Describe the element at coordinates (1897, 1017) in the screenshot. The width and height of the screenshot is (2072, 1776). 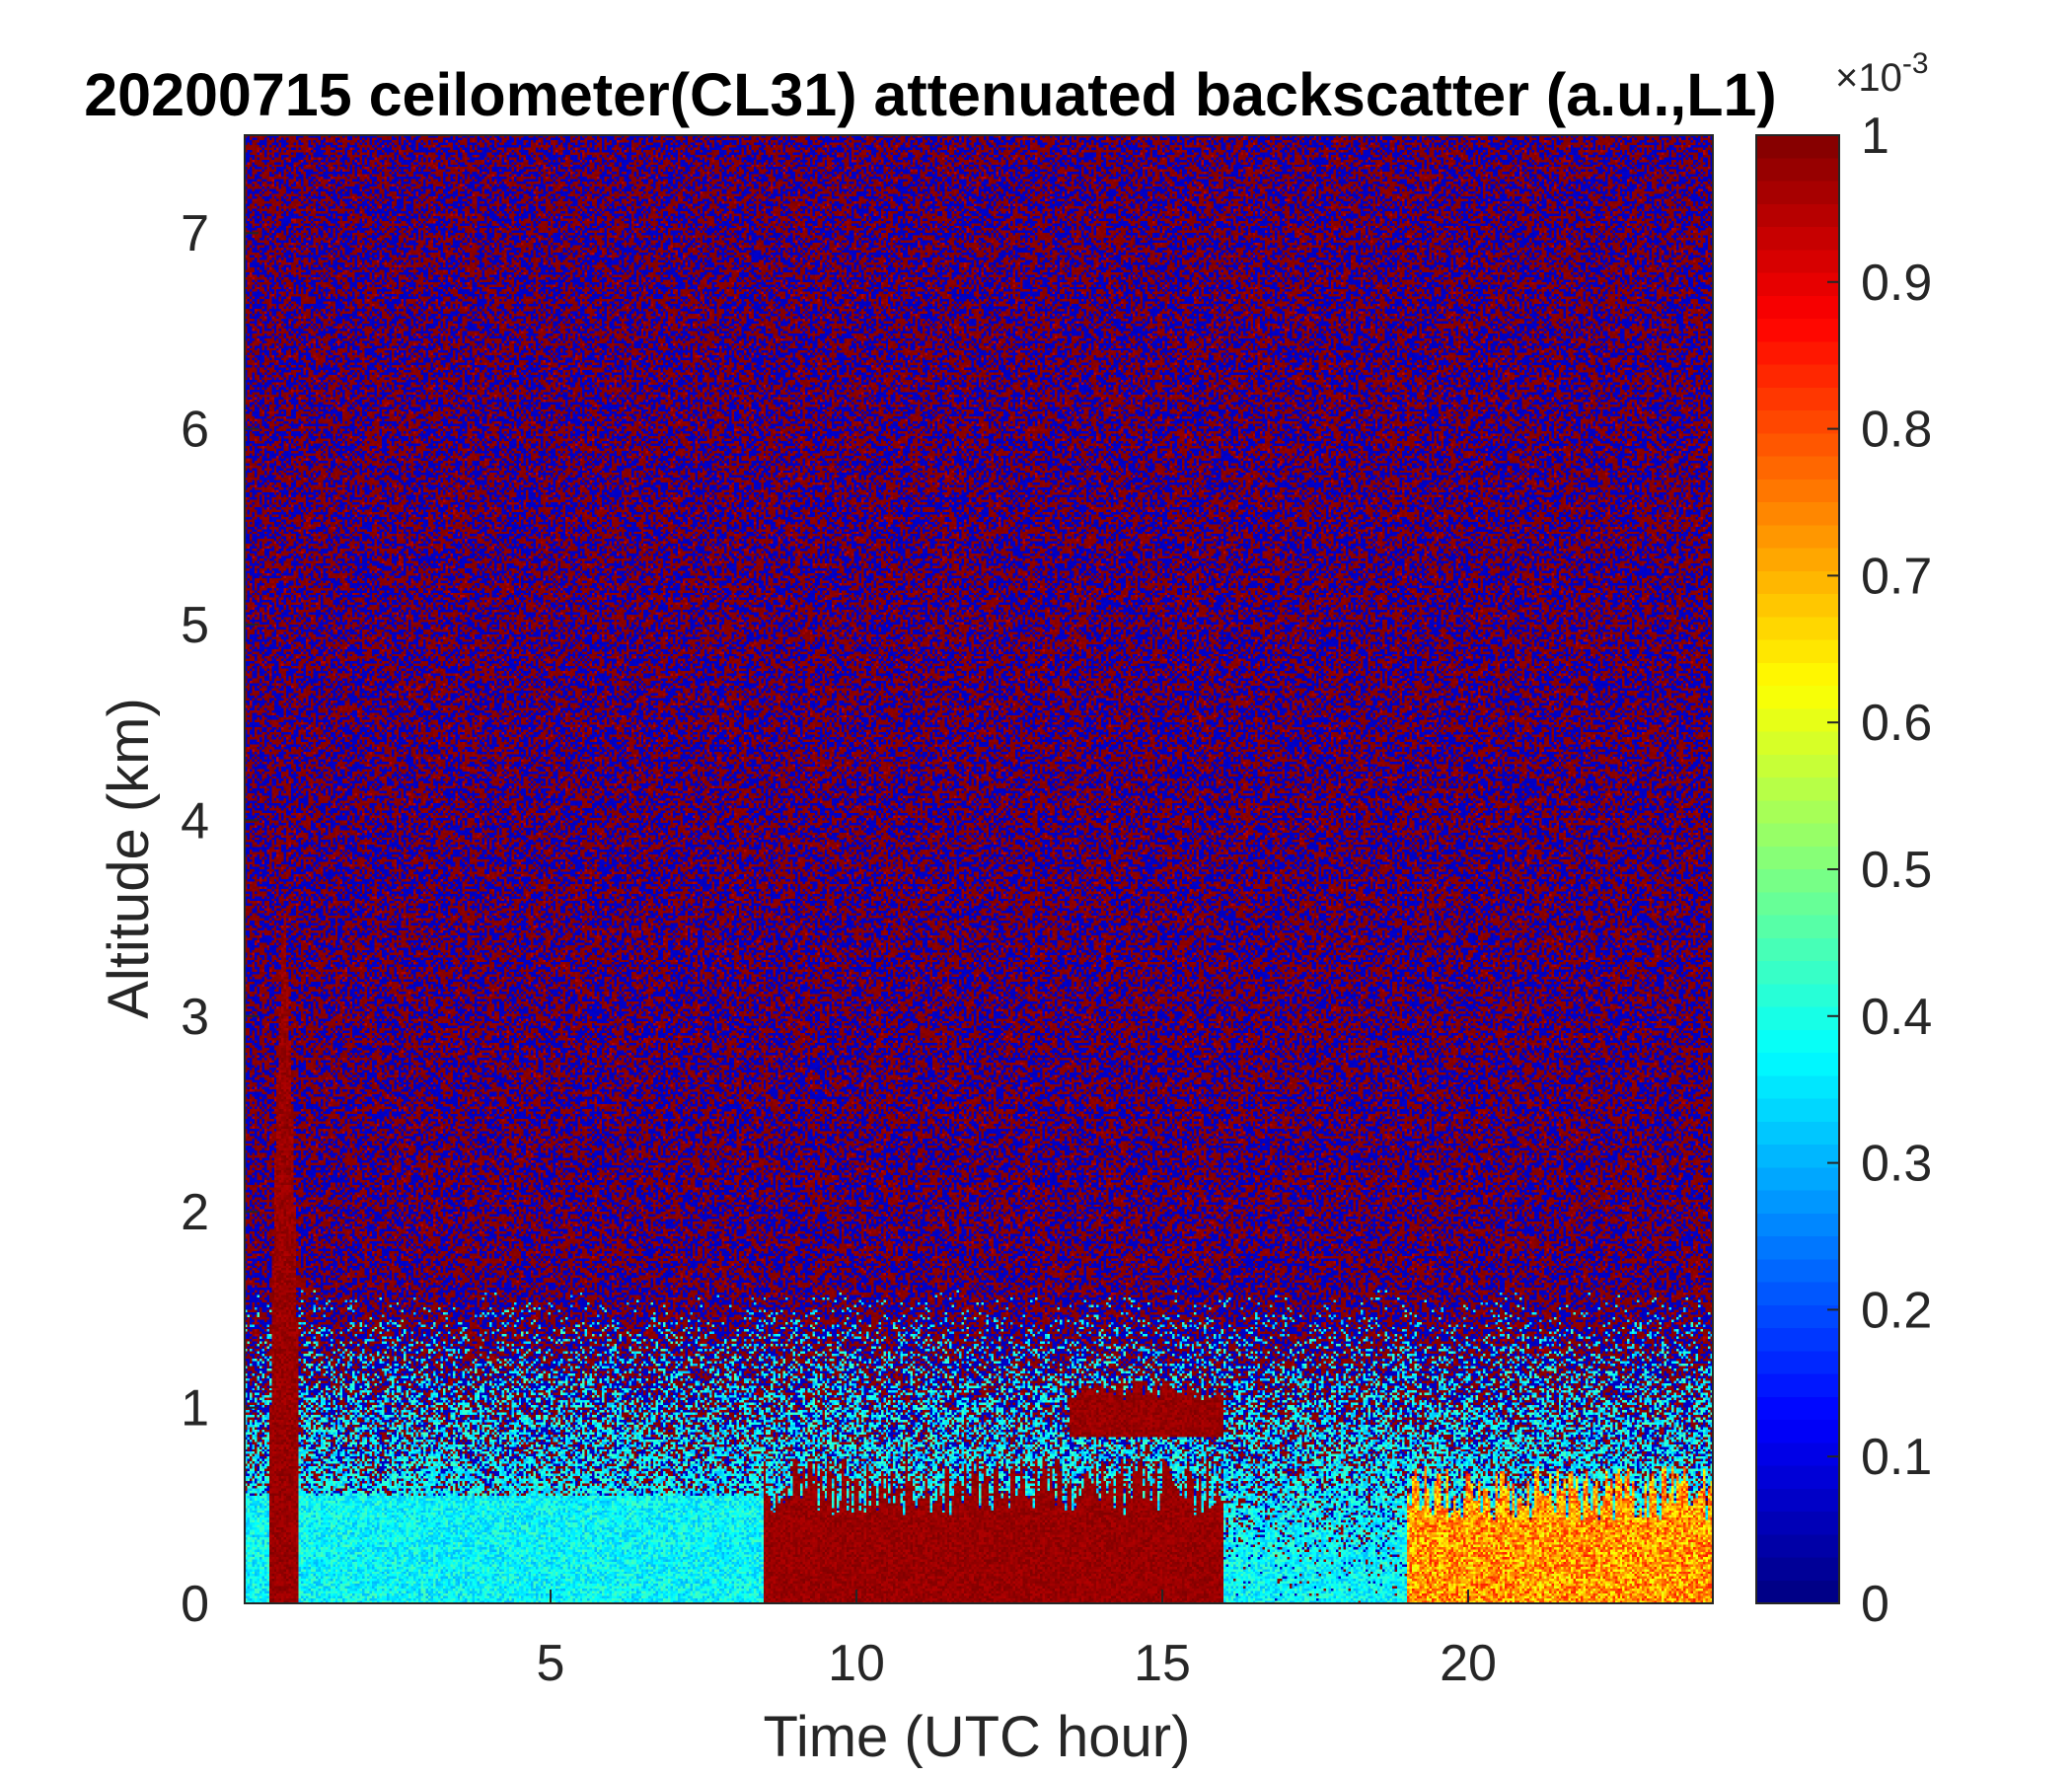
I see `colorbar-tick-label: 0.4` at that location.